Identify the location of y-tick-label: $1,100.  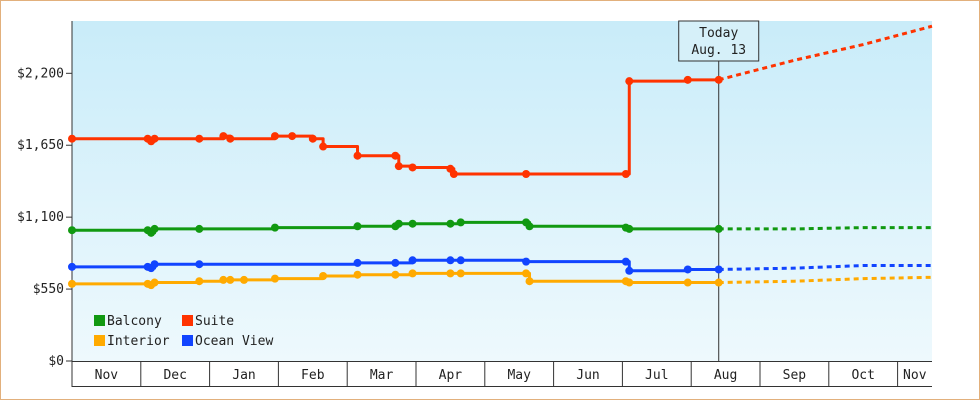
(40, 217).